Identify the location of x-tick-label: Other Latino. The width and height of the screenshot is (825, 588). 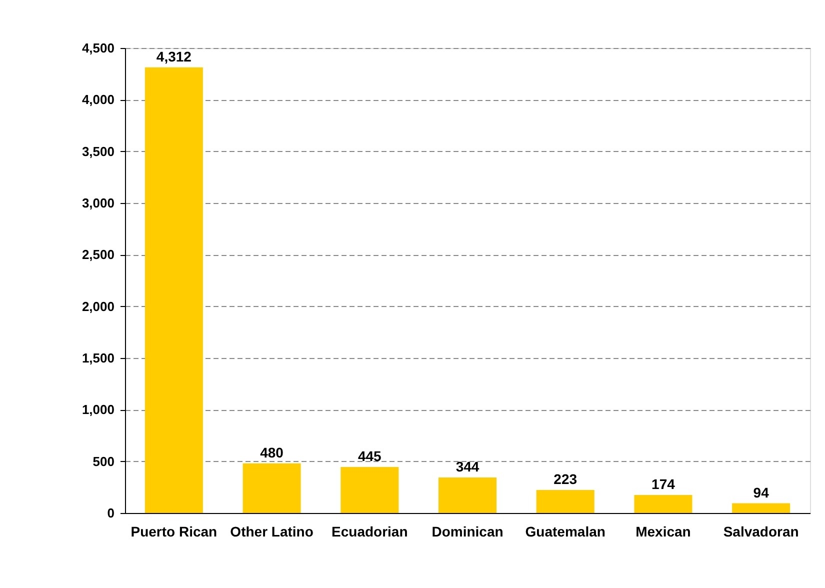
(272, 532).